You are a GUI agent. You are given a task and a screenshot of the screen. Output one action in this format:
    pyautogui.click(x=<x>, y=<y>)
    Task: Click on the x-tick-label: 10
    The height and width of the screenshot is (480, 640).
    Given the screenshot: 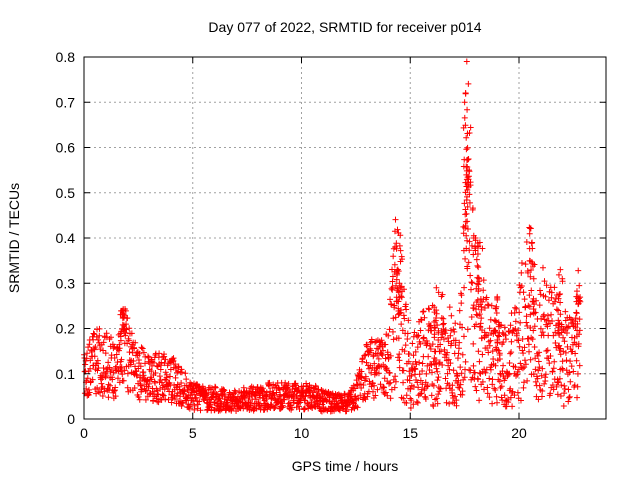 What is the action you would take?
    pyautogui.click(x=302, y=433)
    